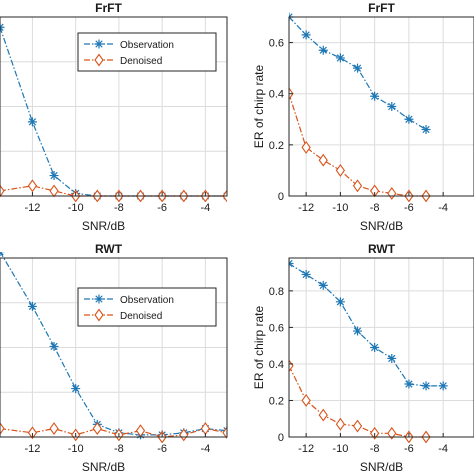 This screenshot has height=474, width=474. Describe the element at coordinates (276, 44) in the screenshot. I see `y-tick-label: 0.6` at that location.